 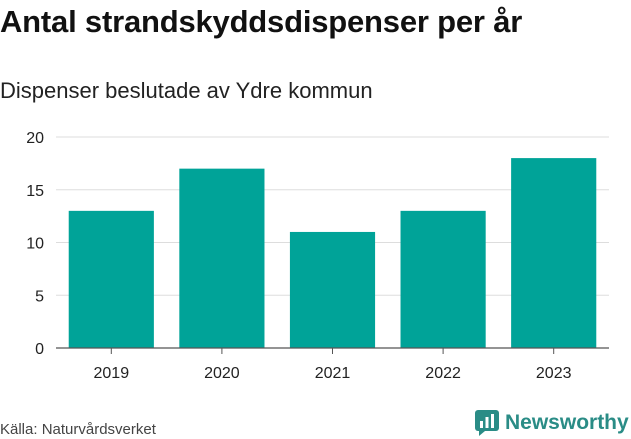 I want to click on bar-2019, so click(x=111, y=279).